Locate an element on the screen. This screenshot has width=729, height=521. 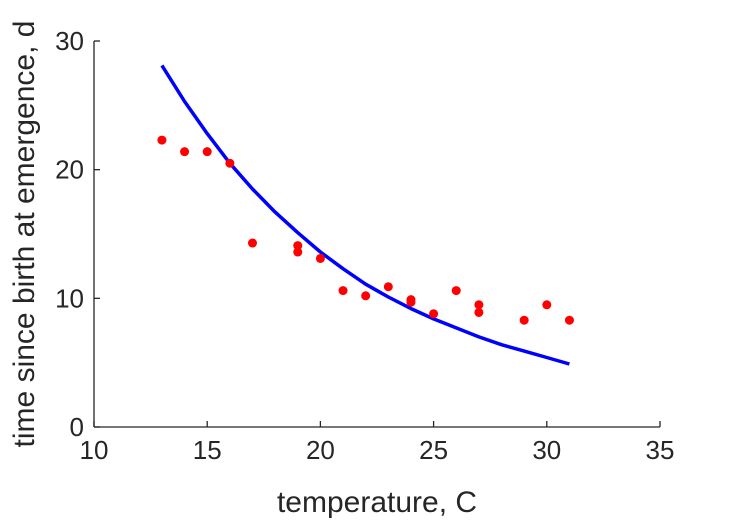
x-ticks: 10 15 20 25 30 35 is located at coordinates (377, 443).